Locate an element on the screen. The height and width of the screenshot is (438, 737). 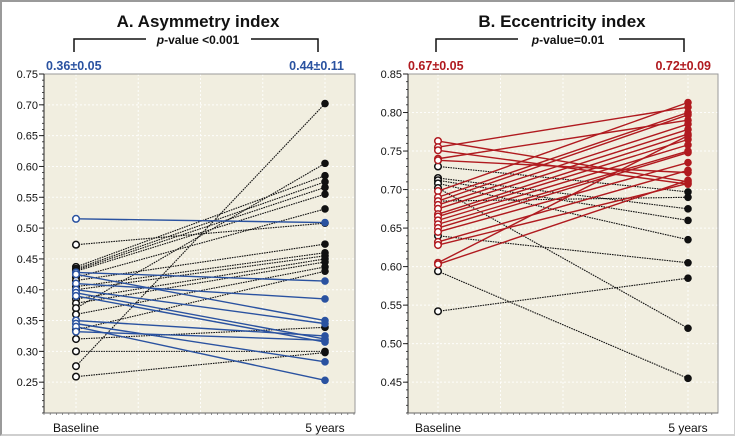
panel-a-followup-stat: 0.44±0.11 is located at coordinates (316, 66).